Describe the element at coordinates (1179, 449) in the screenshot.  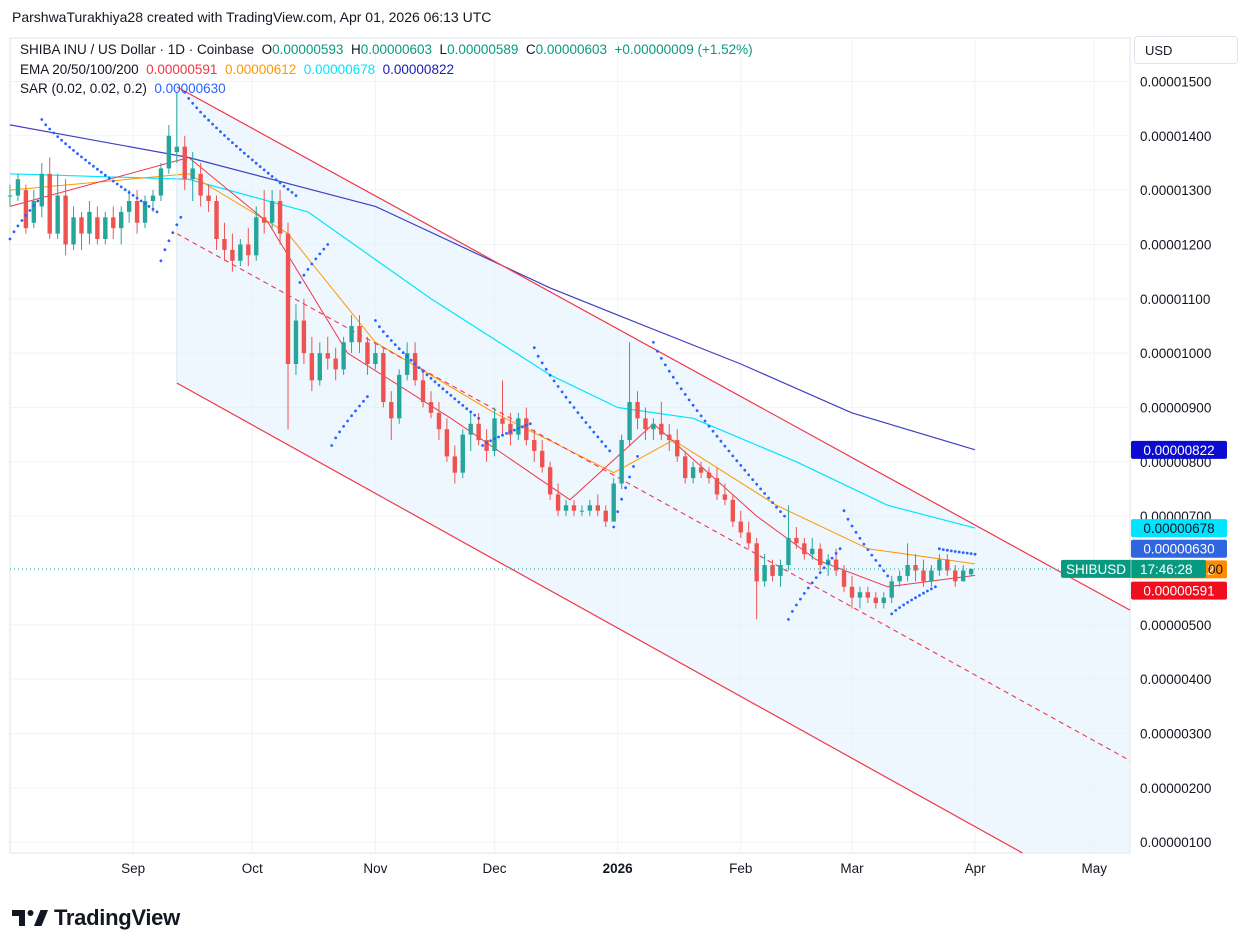
I see `ema200-price-label-bg` at that location.